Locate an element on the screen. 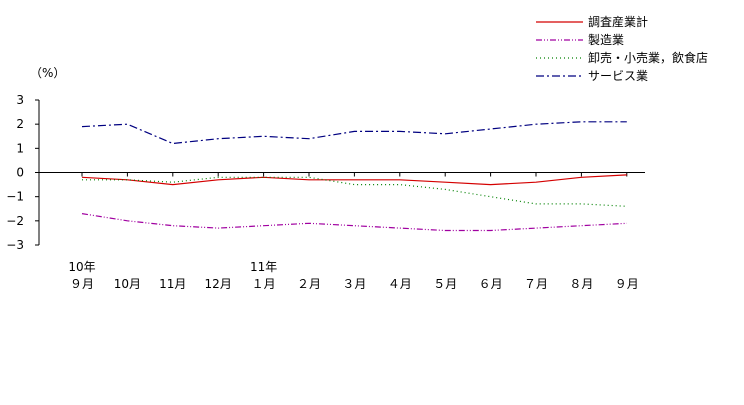  legend-label: 製造業 is located at coordinates (606, 40).